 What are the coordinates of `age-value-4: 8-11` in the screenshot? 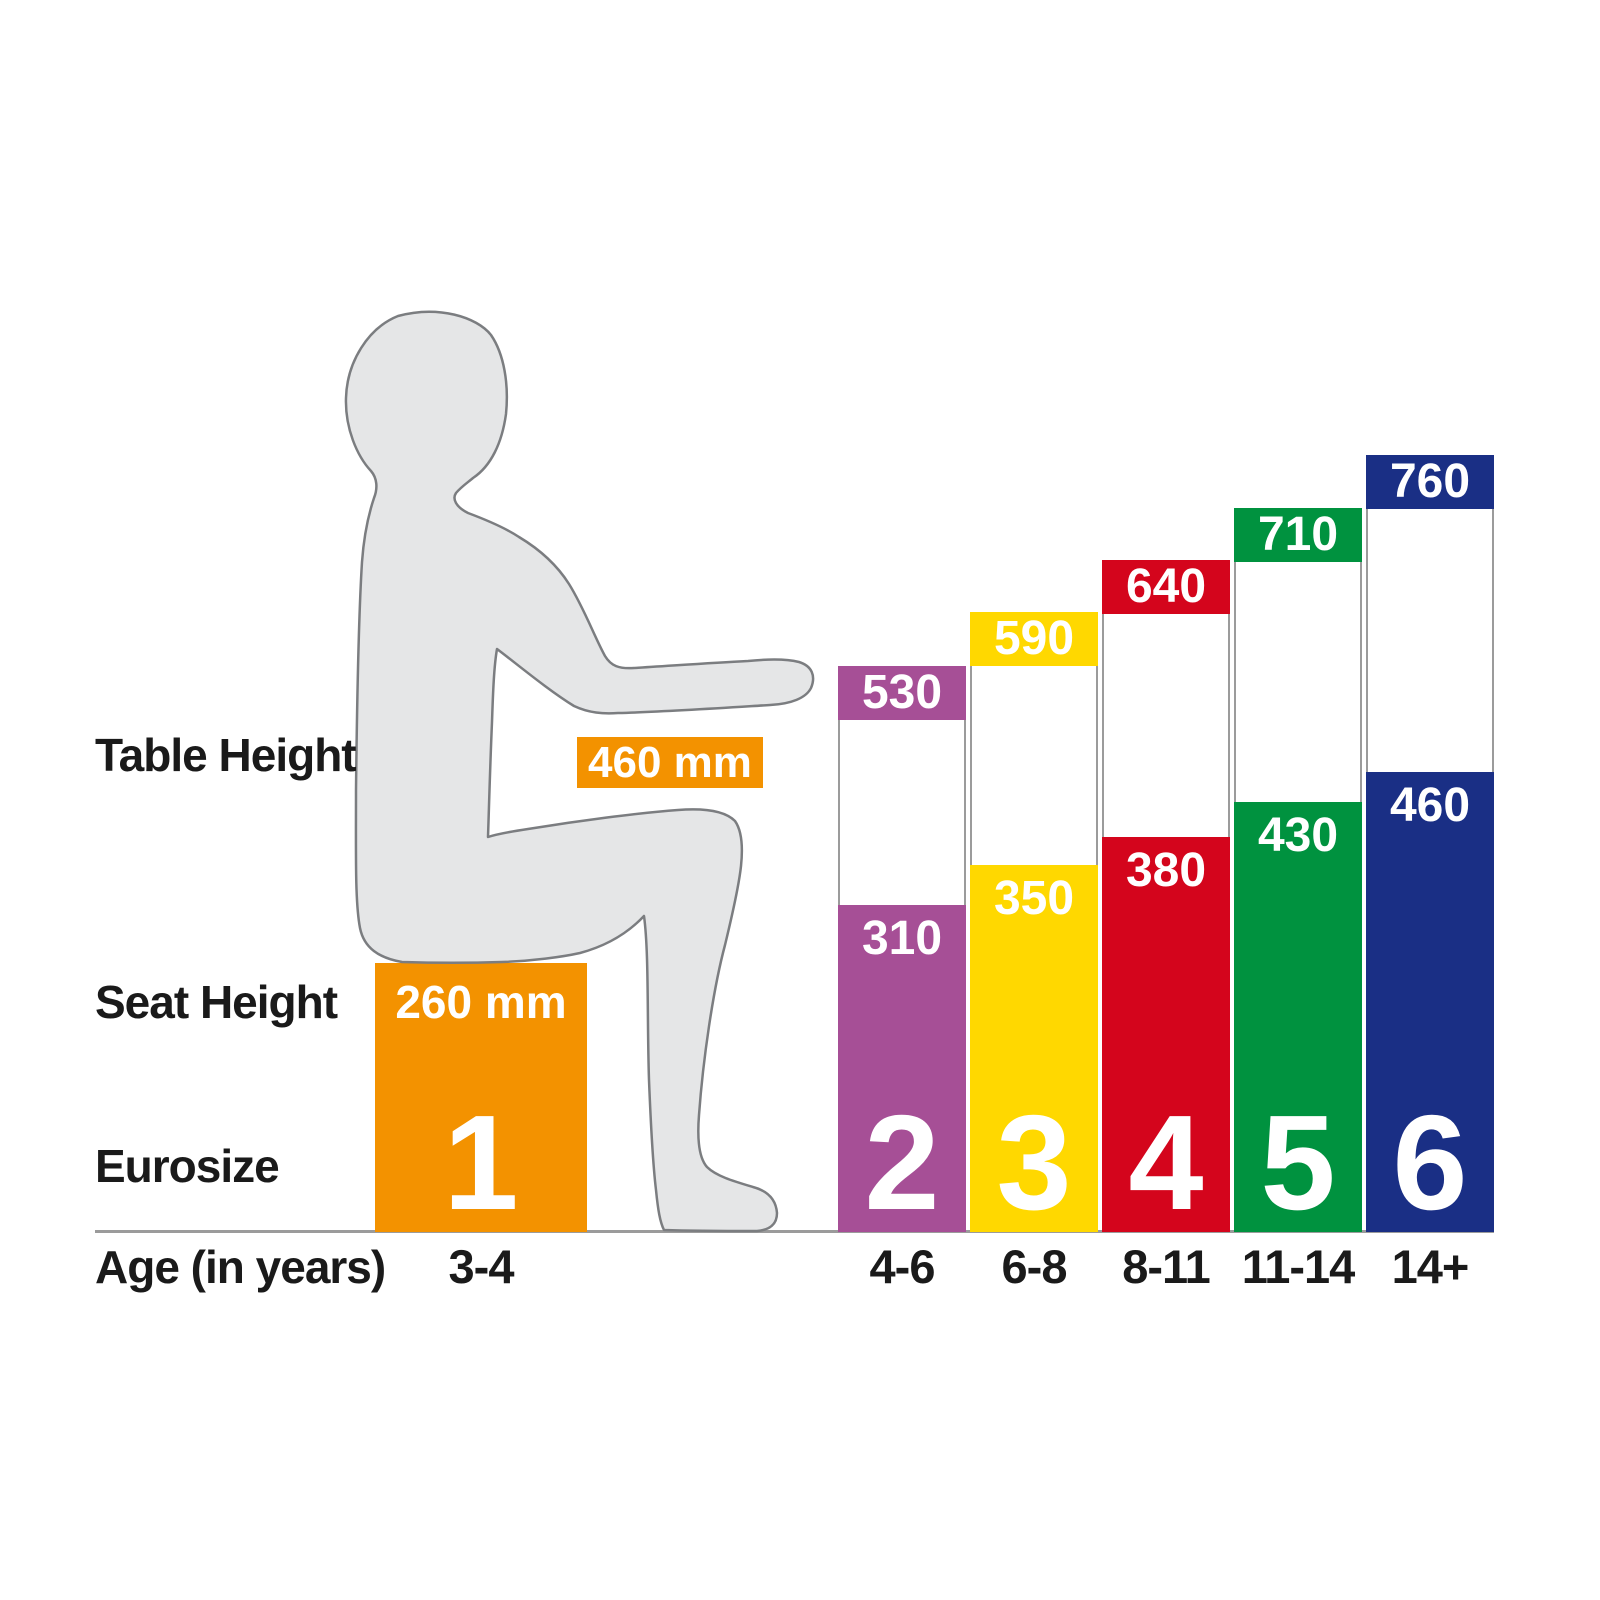 It's located at (1166, 1266).